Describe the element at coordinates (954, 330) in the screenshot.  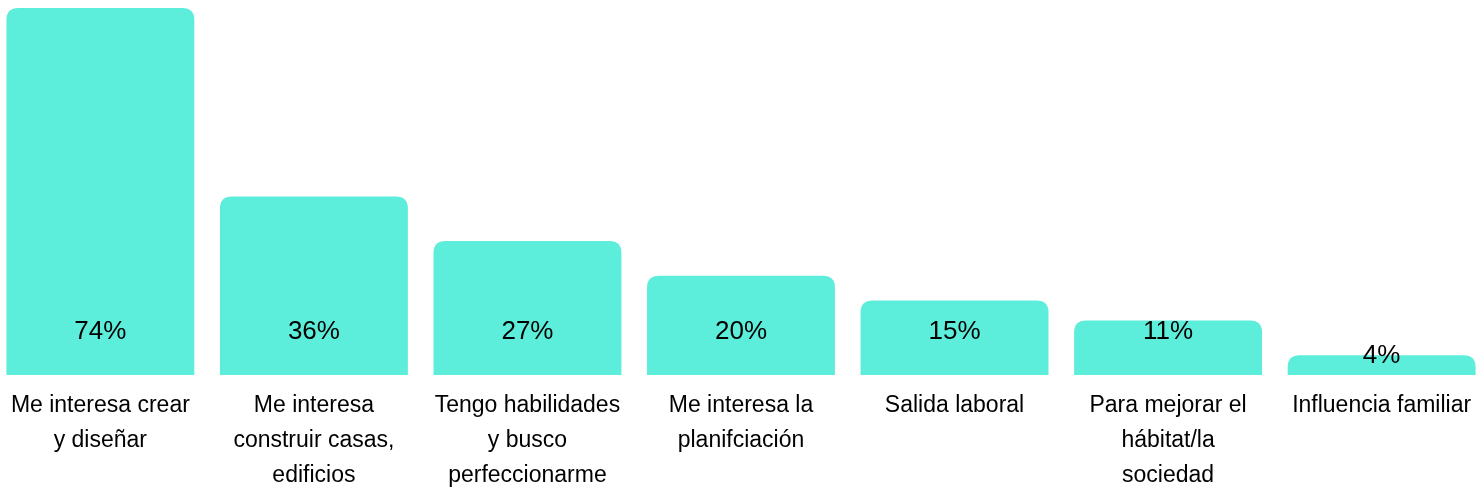
I see `data-label: 15%` at that location.